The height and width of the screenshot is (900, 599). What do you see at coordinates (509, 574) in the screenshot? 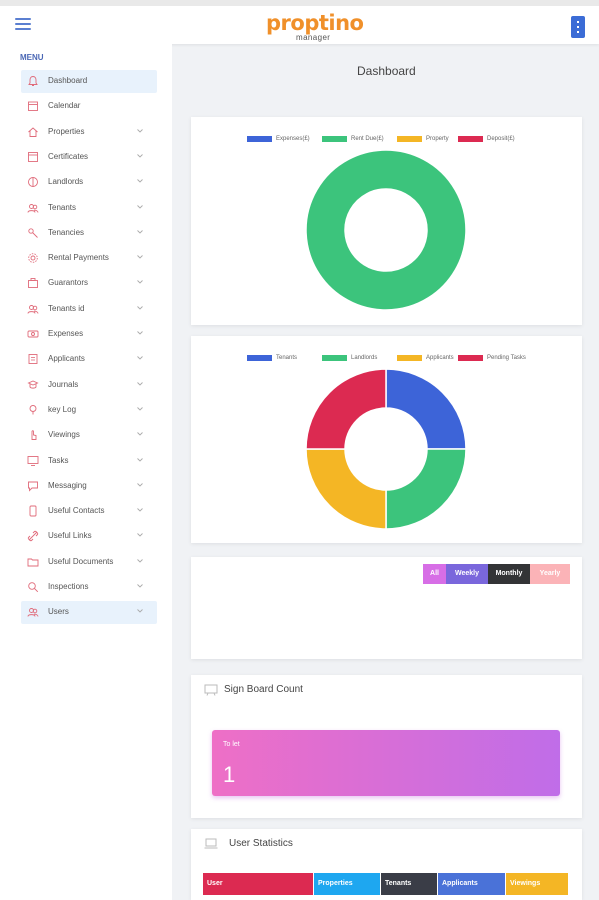
I see `filter-monthly-button: Monthly` at bounding box center [509, 574].